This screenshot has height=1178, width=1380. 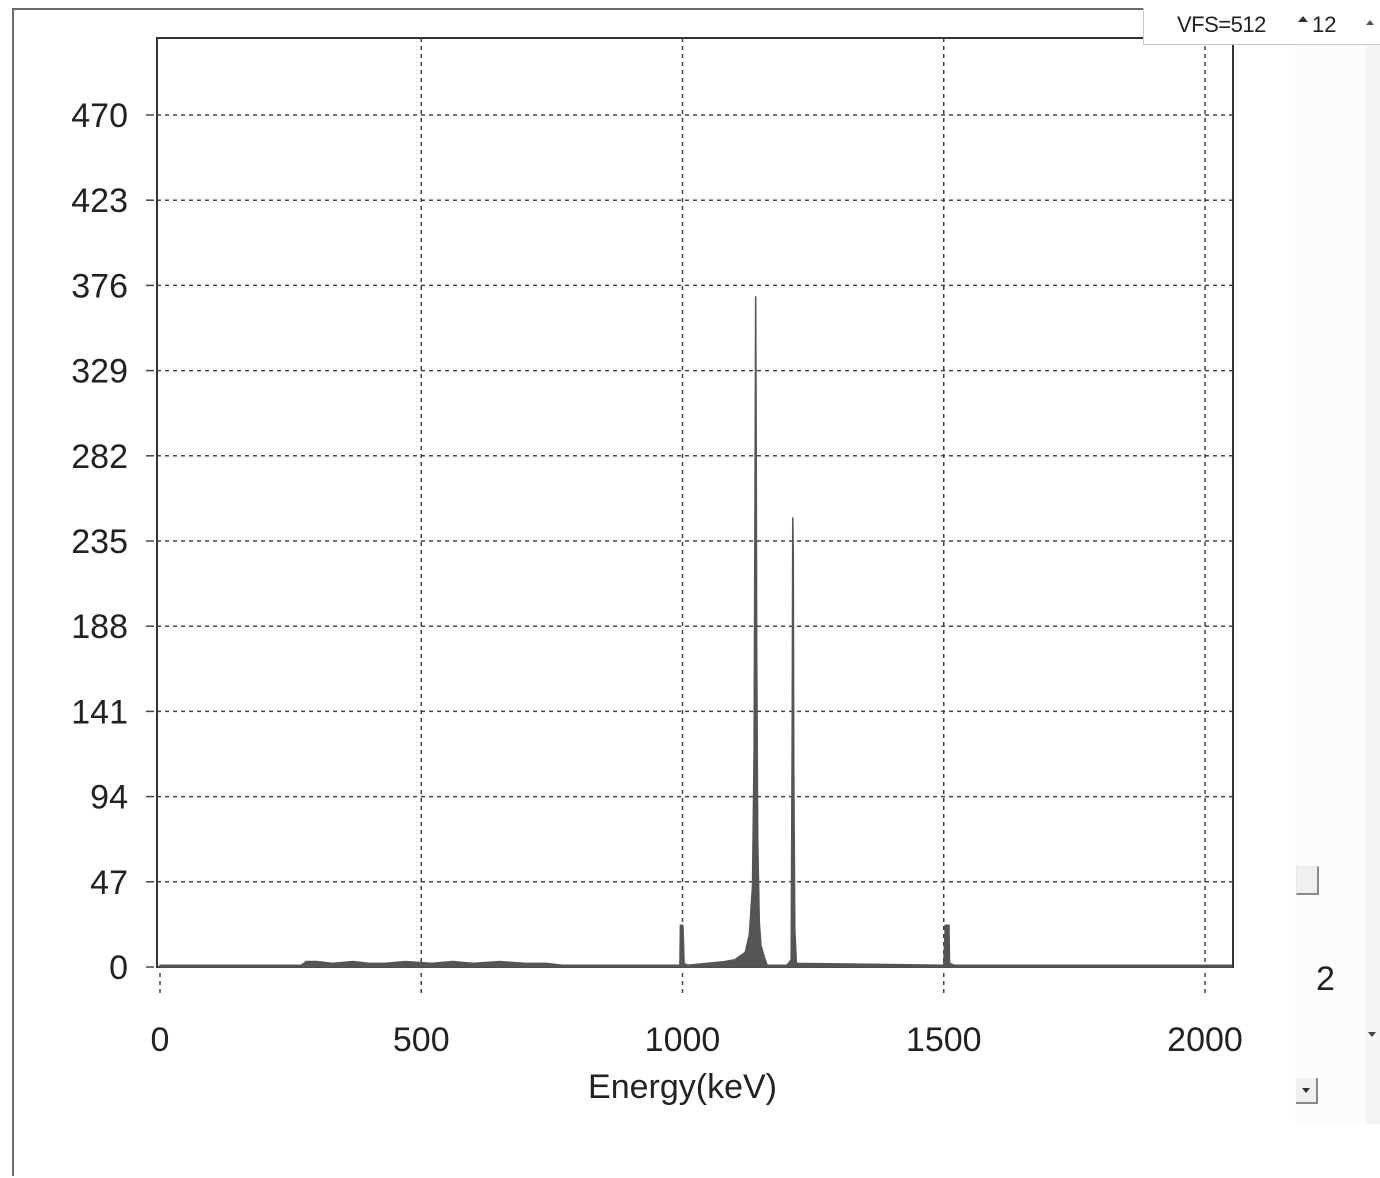 What do you see at coordinates (109, 798) in the screenshot?
I see `y-tick-label: 94` at bounding box center [109, 798].